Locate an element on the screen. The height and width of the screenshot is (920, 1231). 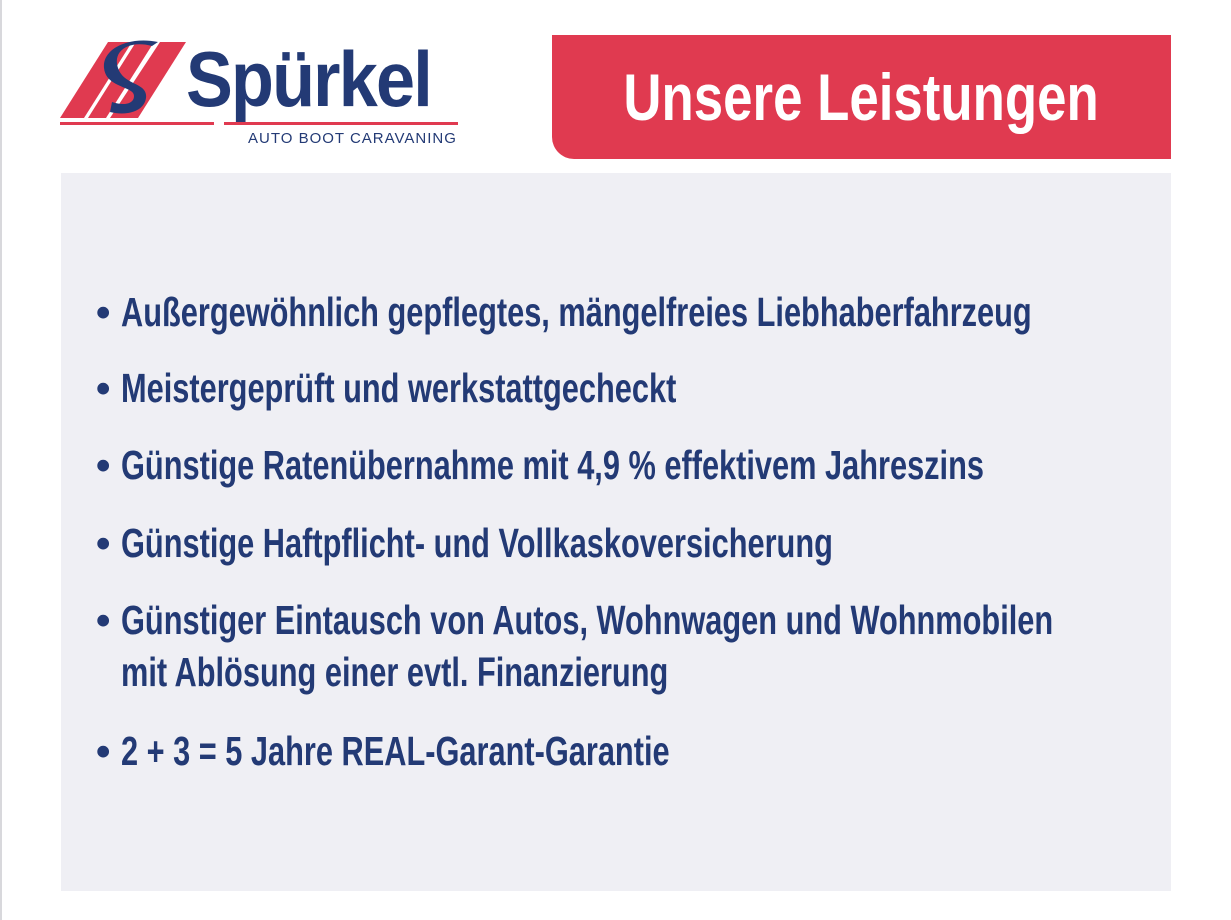
service-text: Meistergeprüft und werkstattgecheckt is located at coordinates (399, 388).